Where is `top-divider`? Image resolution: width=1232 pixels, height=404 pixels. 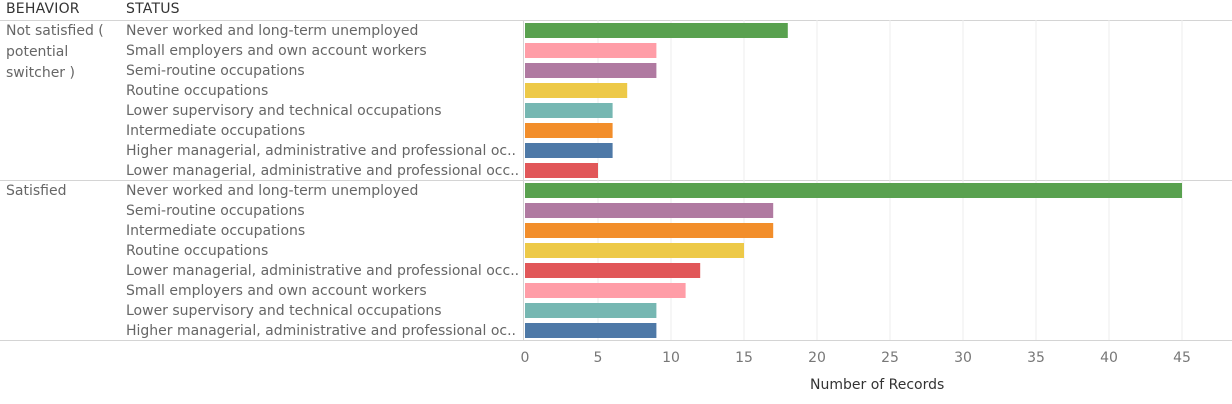
top-divider is located at coordinates (616, 20).